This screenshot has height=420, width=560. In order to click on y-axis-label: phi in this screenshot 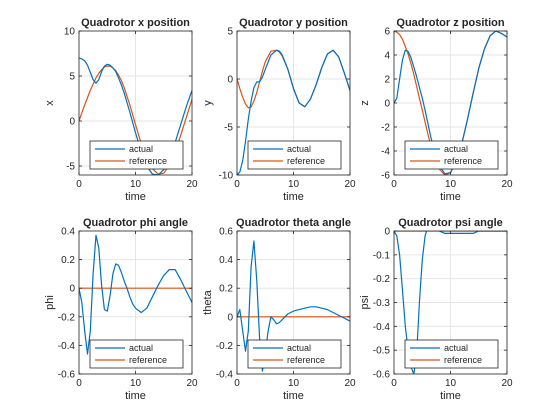, I will do `click(50, 302)`.